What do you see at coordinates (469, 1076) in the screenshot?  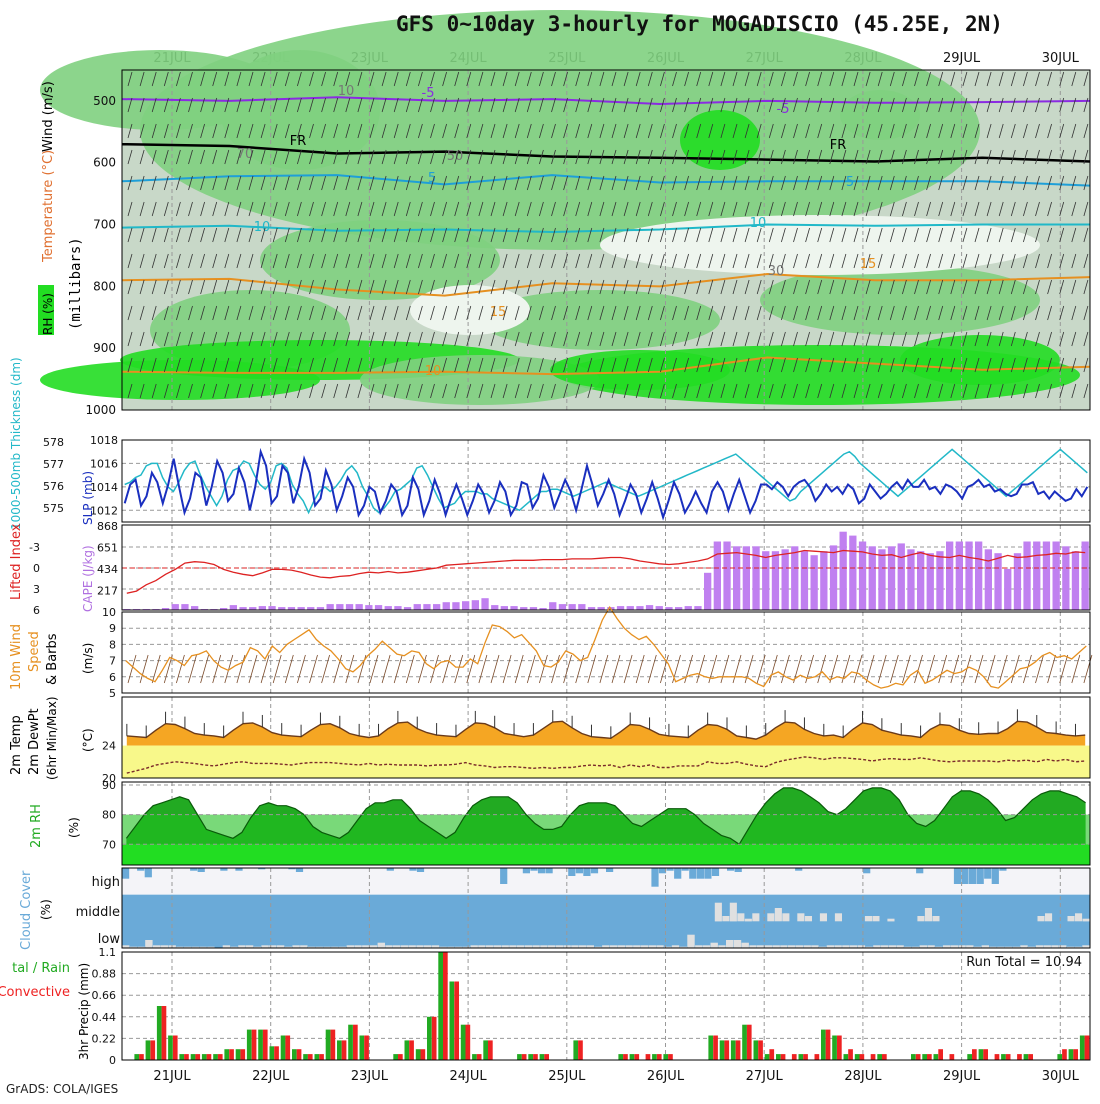 I see `date-label-bottom: 24JUL` at bounding box center [469, 1076].